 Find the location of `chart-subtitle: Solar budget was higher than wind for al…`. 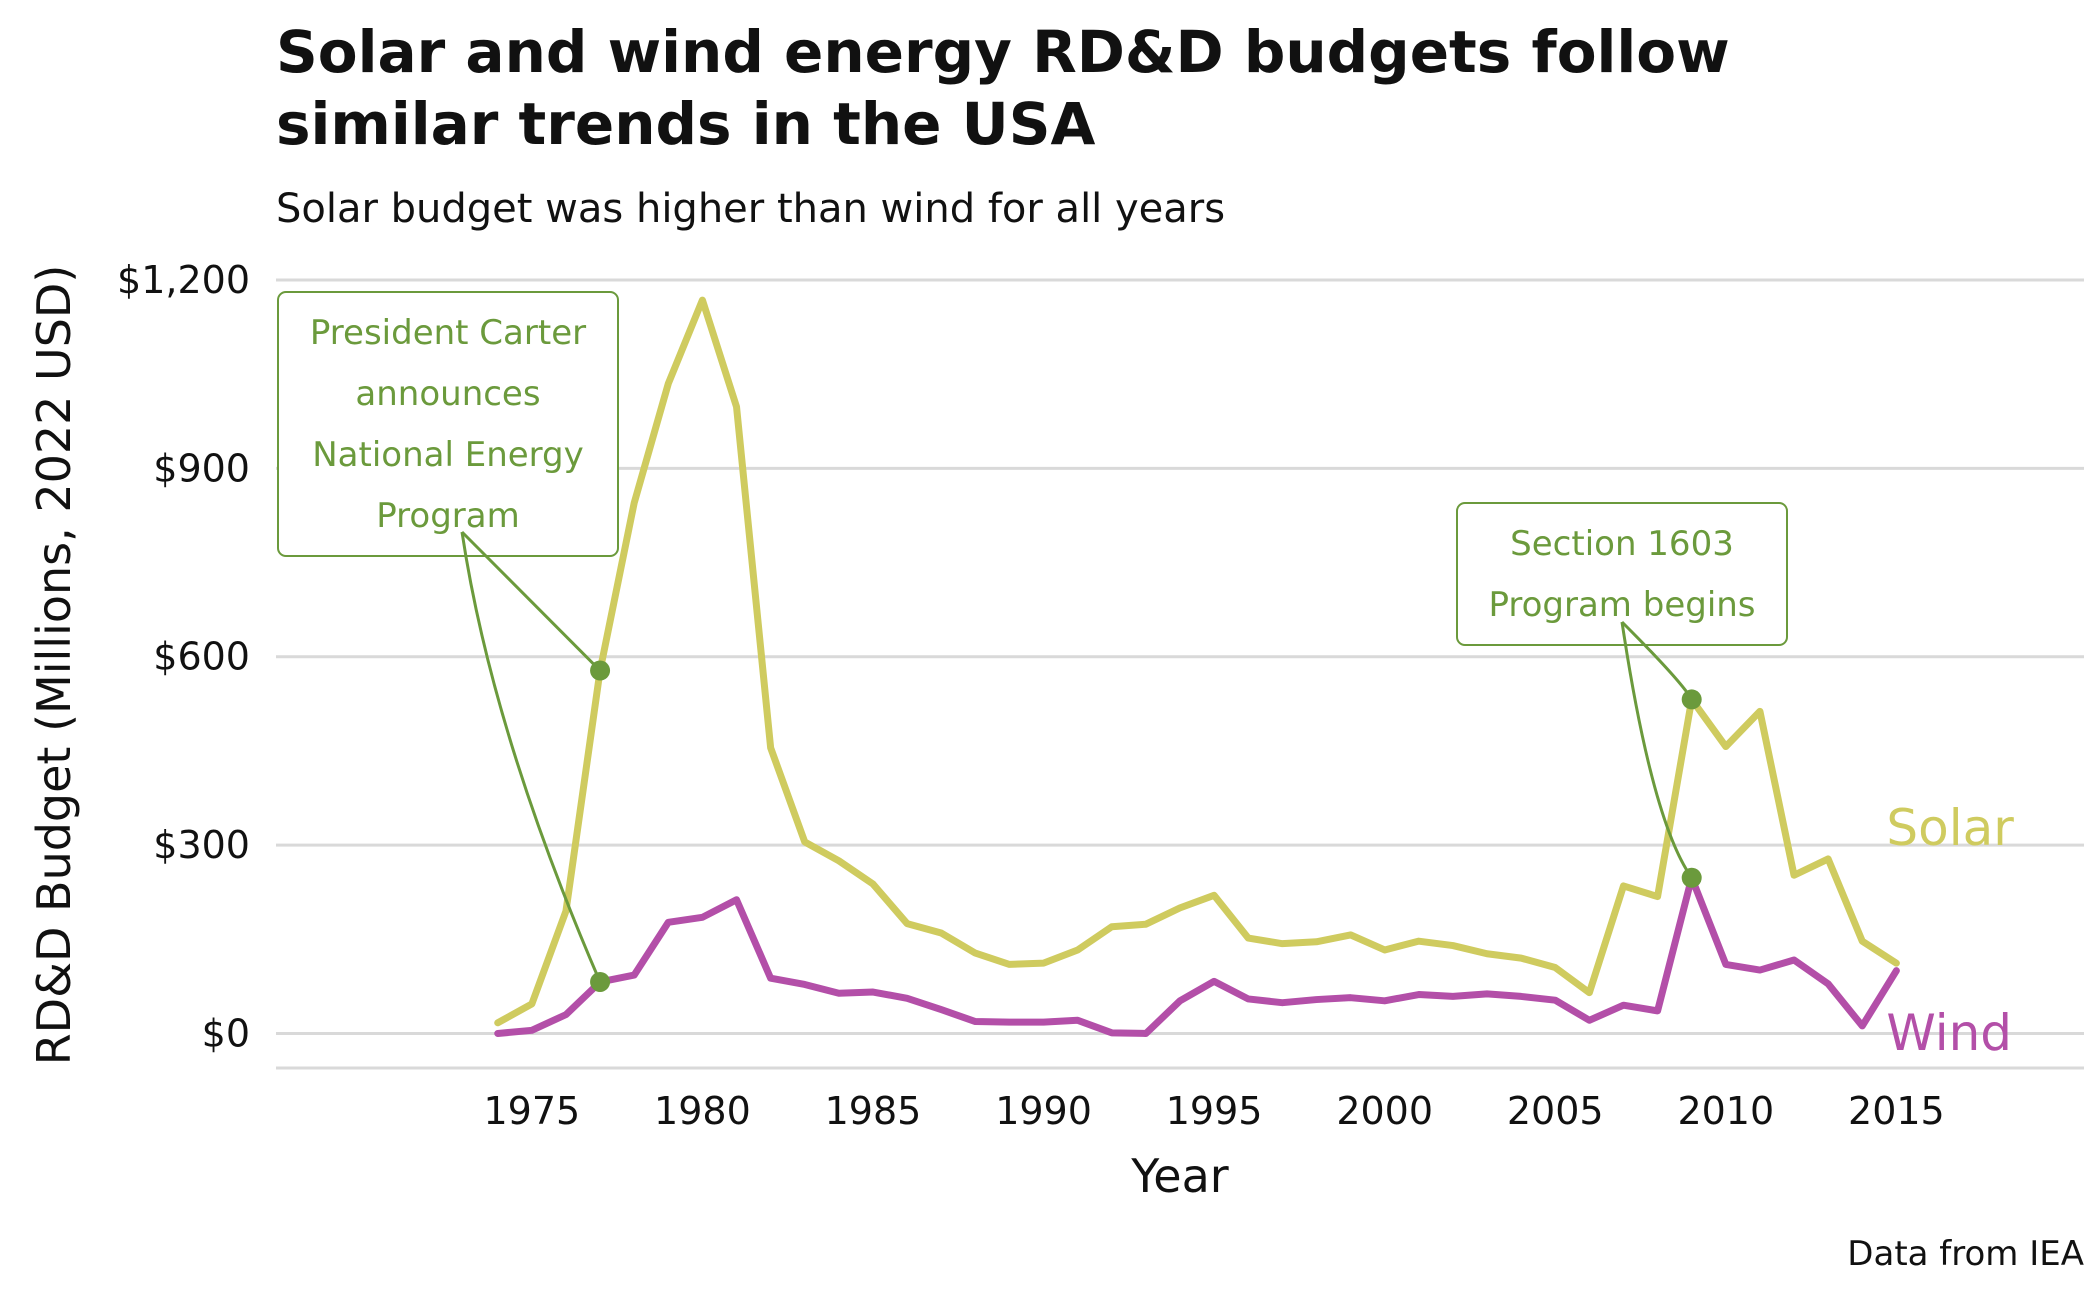

chart-subtitle: Solar budget was higher than wind for al… is located at coordinates (750, 209).